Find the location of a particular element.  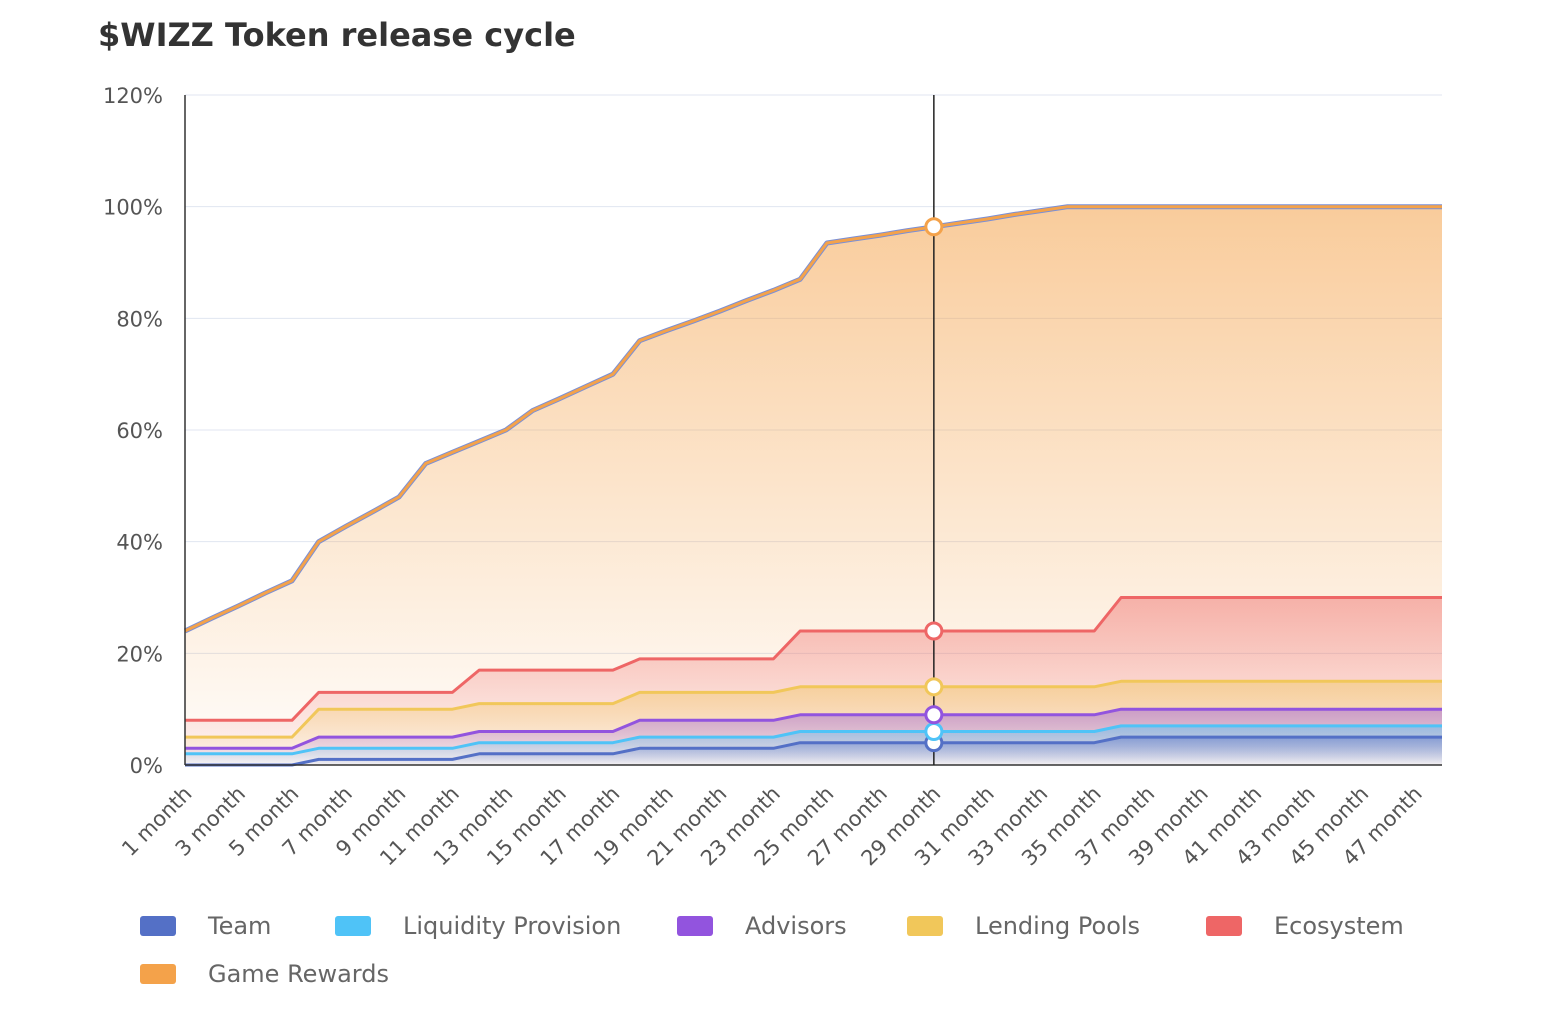

legend-label: Lending Pools is located at coordinates (1058, 926).